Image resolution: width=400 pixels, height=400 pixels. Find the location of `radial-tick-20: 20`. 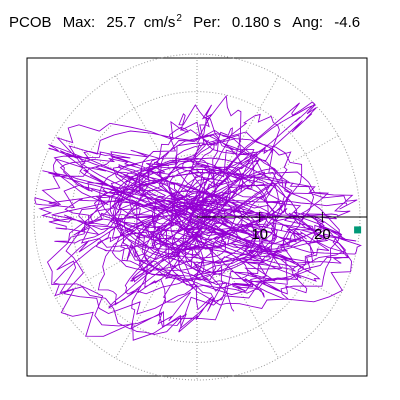

radial-tick-20: 20 is located at coordinates (322, 234).